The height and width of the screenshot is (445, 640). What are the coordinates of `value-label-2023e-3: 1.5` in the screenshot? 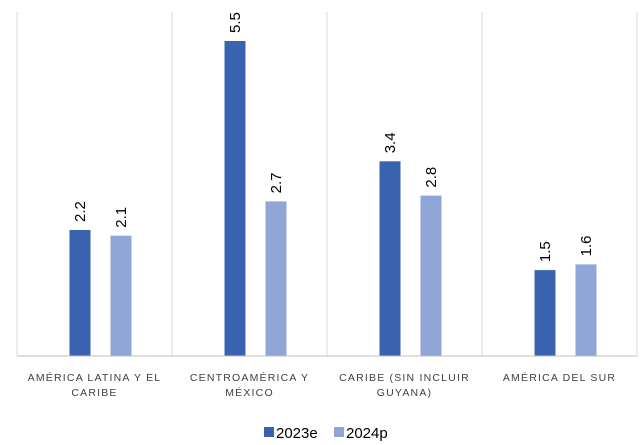 It's located at (545, 251).